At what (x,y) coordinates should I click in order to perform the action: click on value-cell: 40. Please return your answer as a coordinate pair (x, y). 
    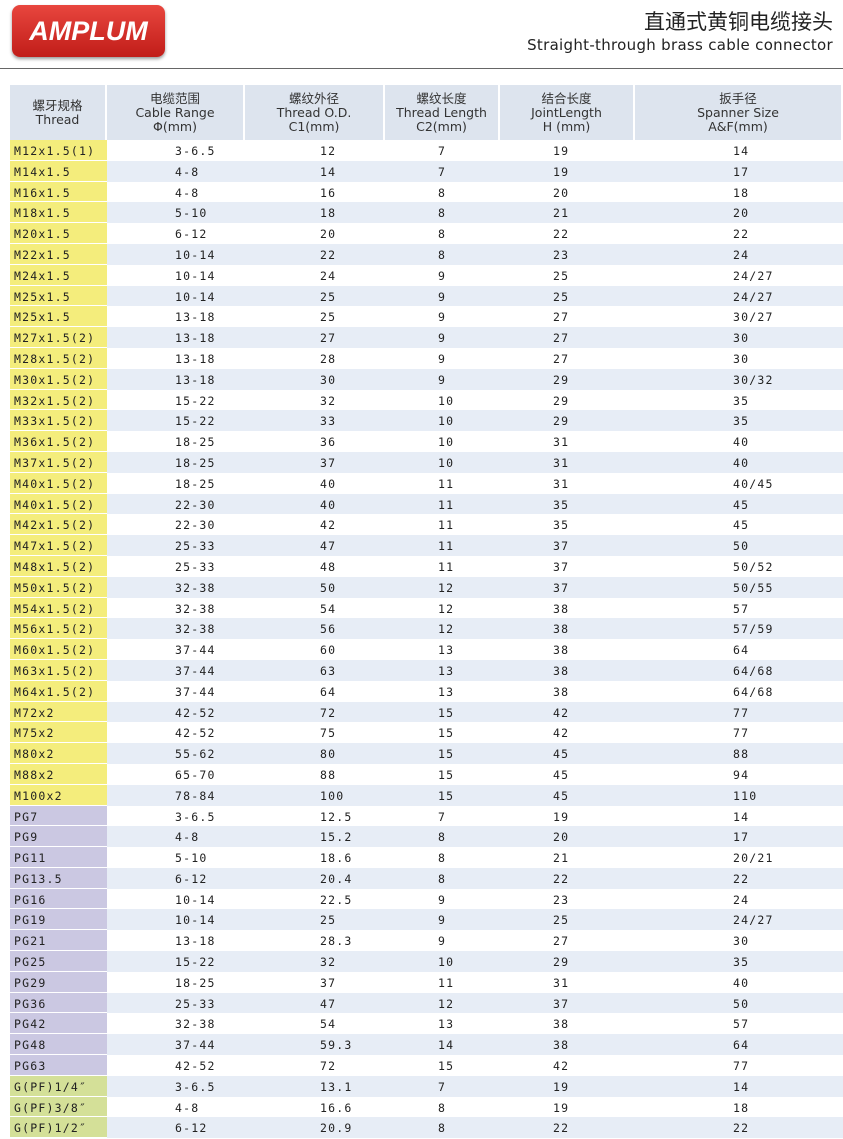
    Looking at the image, I should click on (739, 462).